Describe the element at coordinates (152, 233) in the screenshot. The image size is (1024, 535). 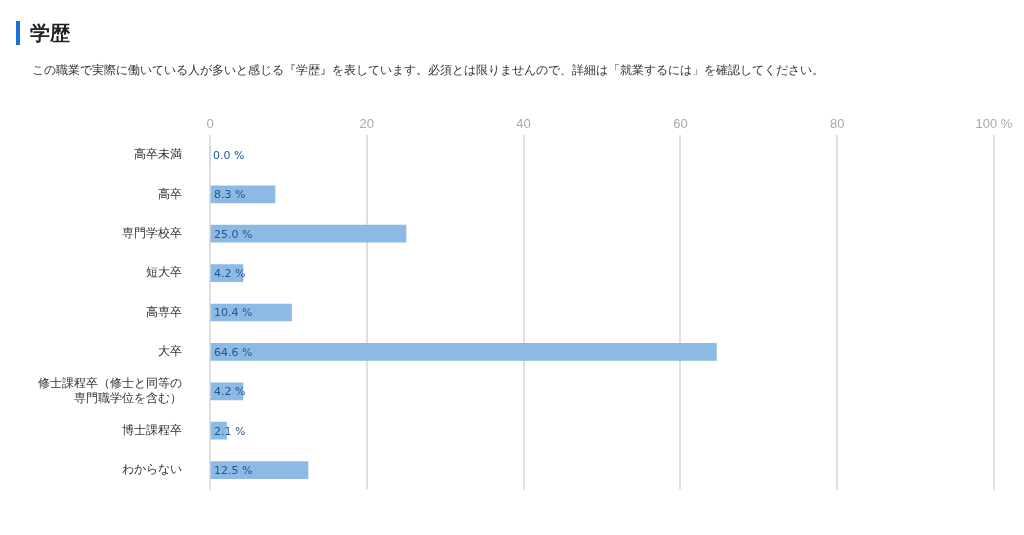
I see `y-tick-label: 専門学校卒` at that location.